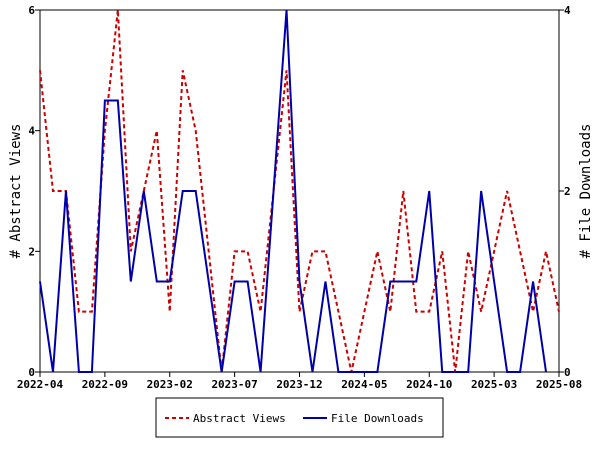 The height and width of the screenshot is (450, 600). Describe the element at coordinates (31, 372) in the screenshot. I see `left-y-tick-label: 0` at that location.